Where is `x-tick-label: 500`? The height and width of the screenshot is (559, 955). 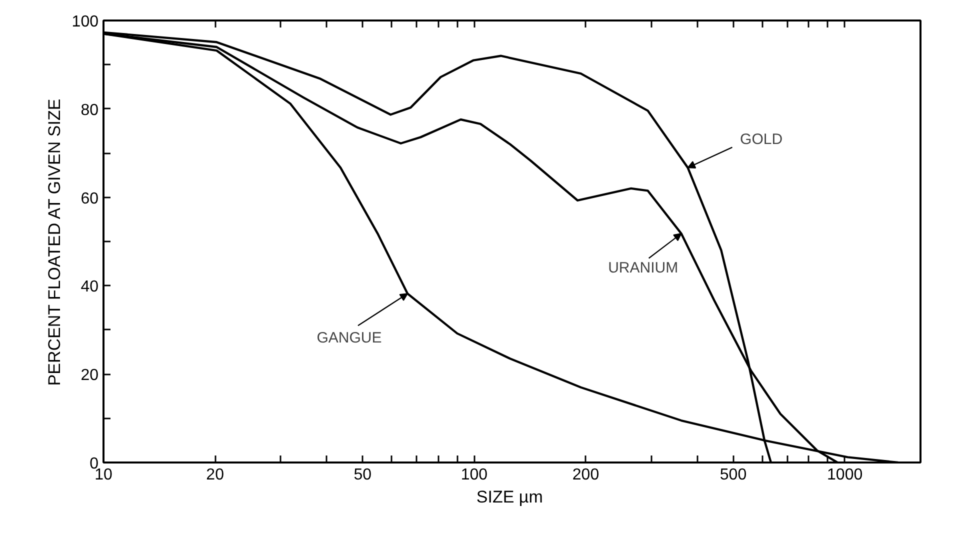 x-tick-label: 500 is located at coordinates (733, 475).